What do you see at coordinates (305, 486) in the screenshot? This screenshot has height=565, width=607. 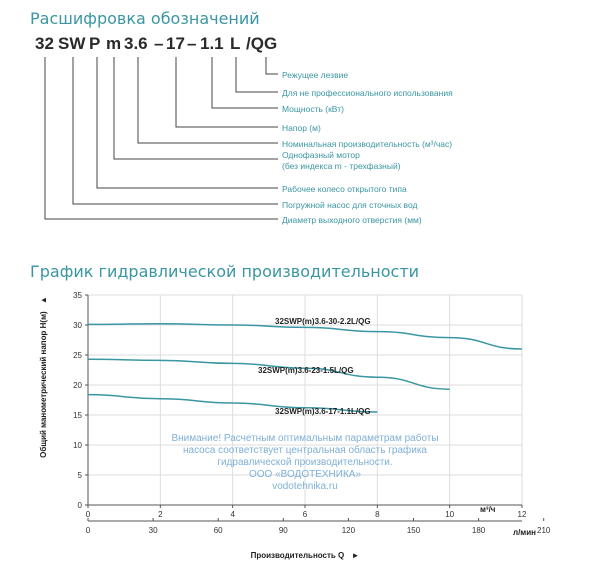 I see `warning-website: vodotehnika.ru` at bounding box center [305, 486].